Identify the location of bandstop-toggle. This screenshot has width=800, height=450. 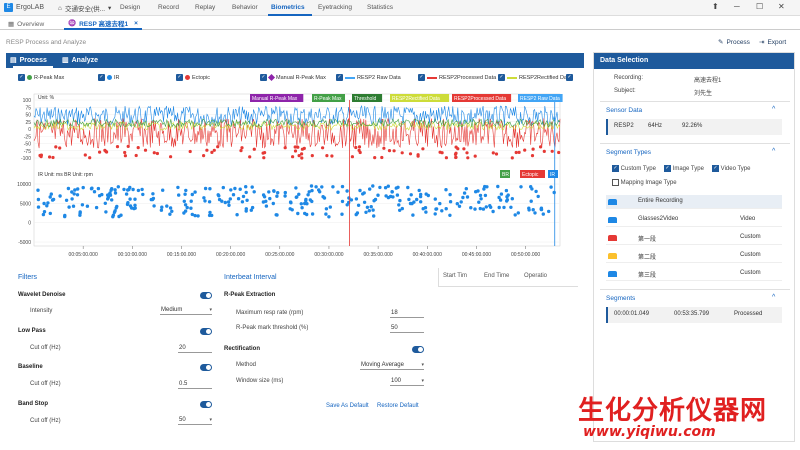
(206, 404).